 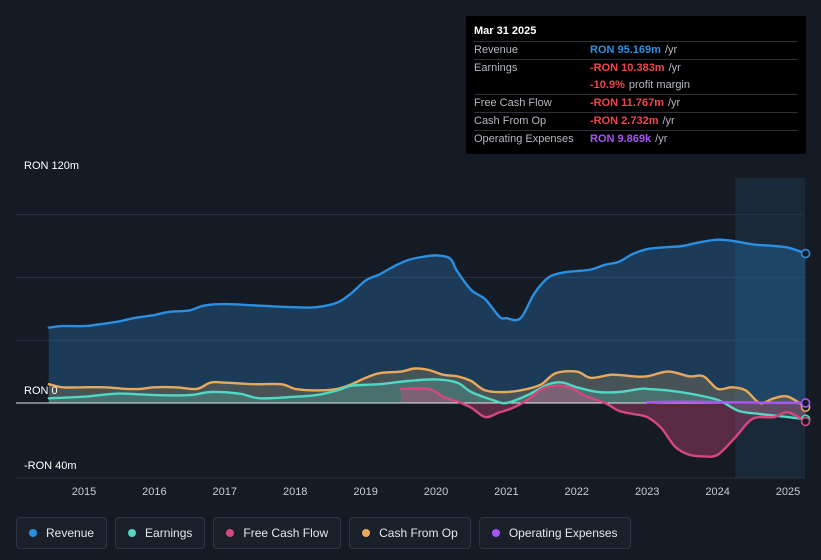 I want to click on tooltip-row-operating-expenses: Operating Expenses RON 9.869k /yr, so click(x=636, y=139).